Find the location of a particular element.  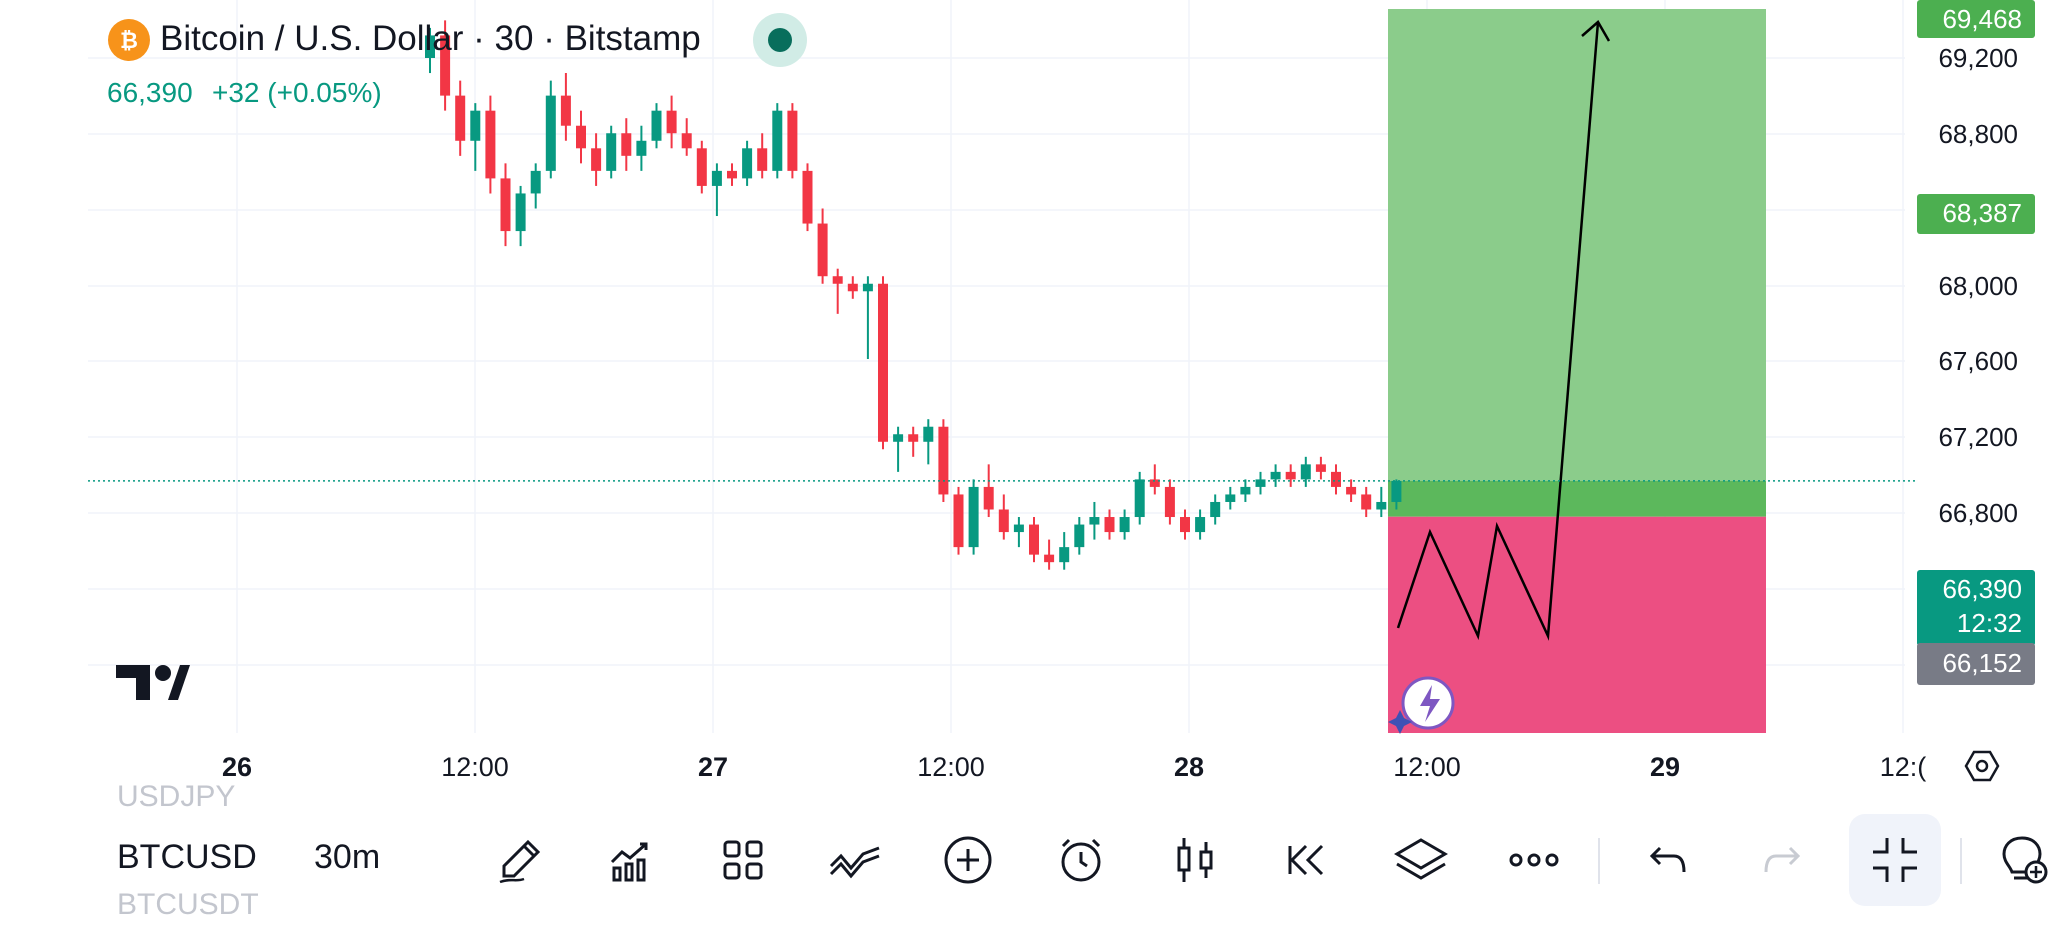

lightbulb-icon is located at coordinates (2025, 860).